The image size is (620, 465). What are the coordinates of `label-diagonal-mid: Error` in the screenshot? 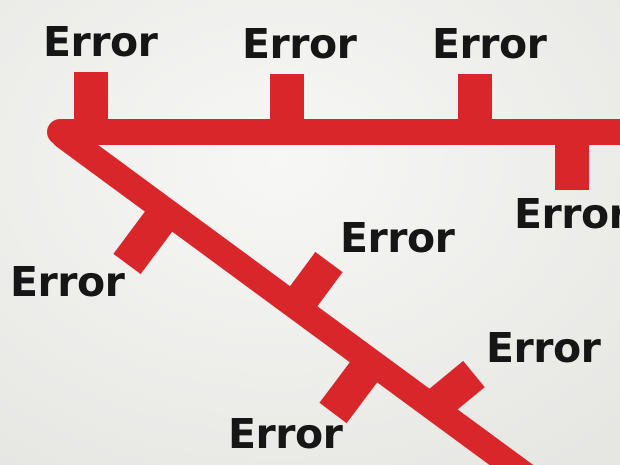 It's located at (397, 238).